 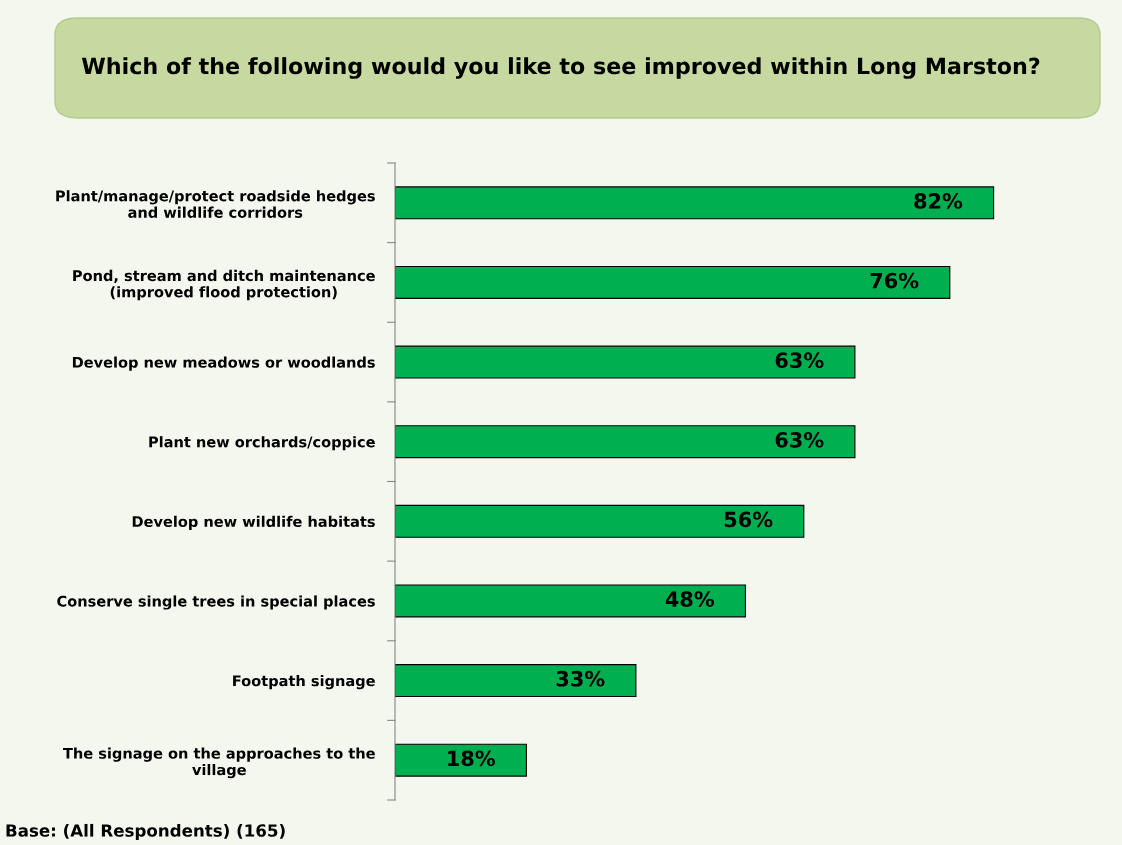 What do you see at coordinates (219, 763) in the screenshot?
I see `y-tick-label: The signage on the approaches to the village` at bounding box center [219, 763].